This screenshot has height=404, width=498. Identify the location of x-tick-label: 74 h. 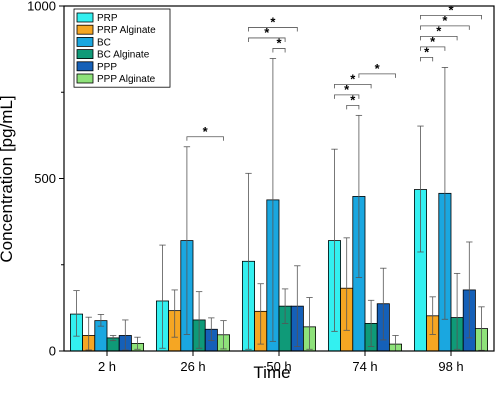
(364, 366).